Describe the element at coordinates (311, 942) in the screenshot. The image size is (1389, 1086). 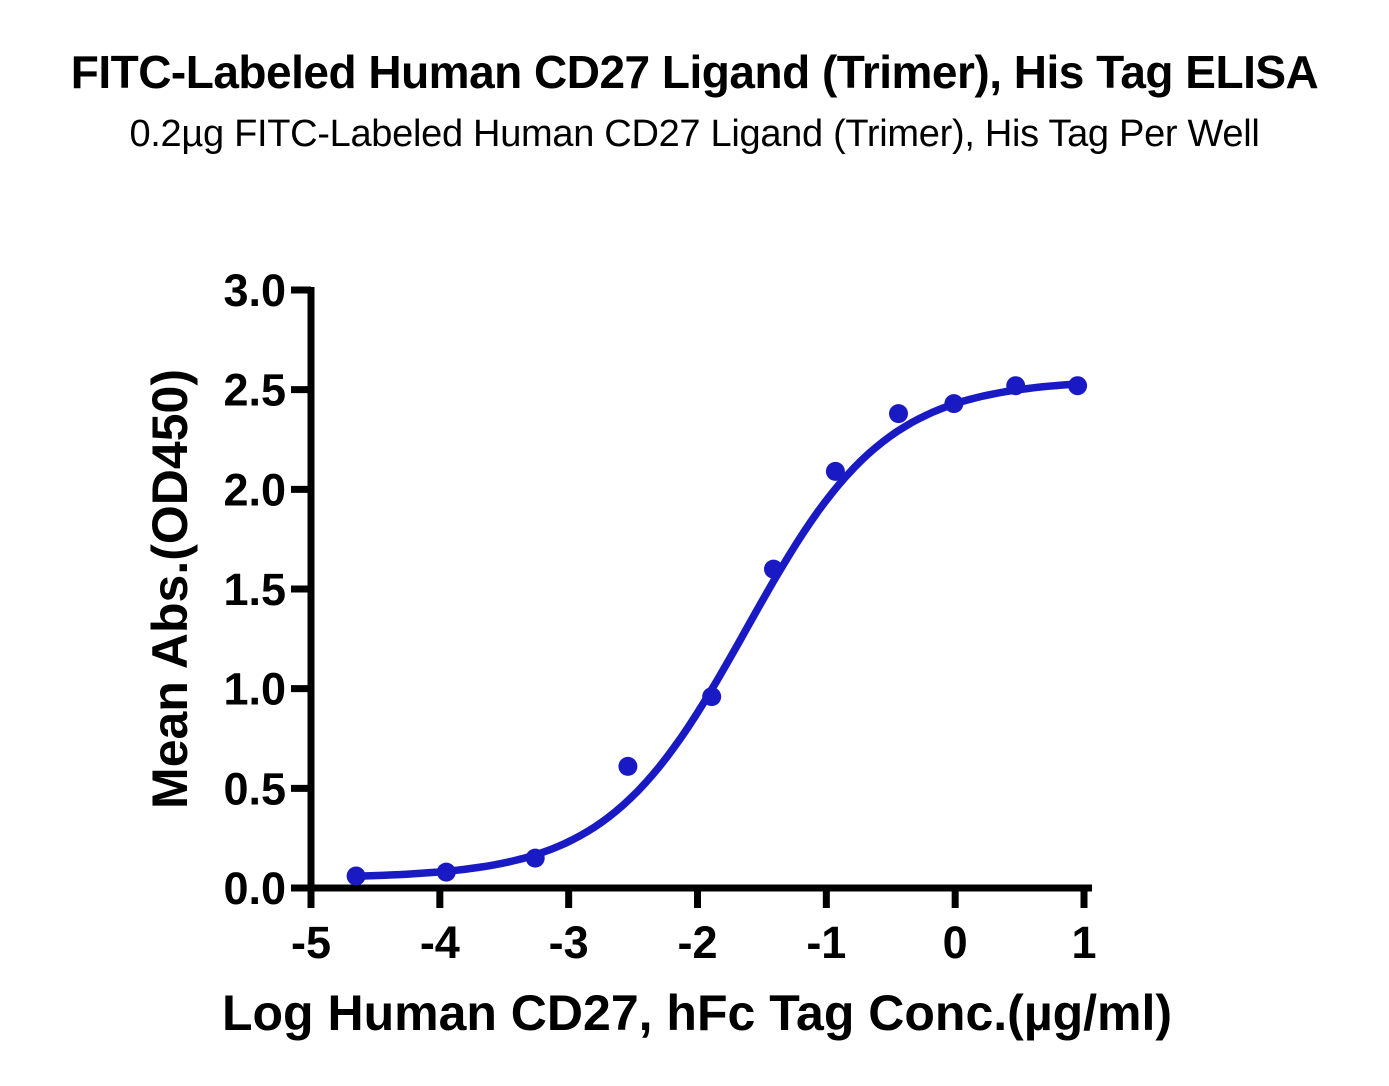
I see `x-tick-label: -5` at that location.